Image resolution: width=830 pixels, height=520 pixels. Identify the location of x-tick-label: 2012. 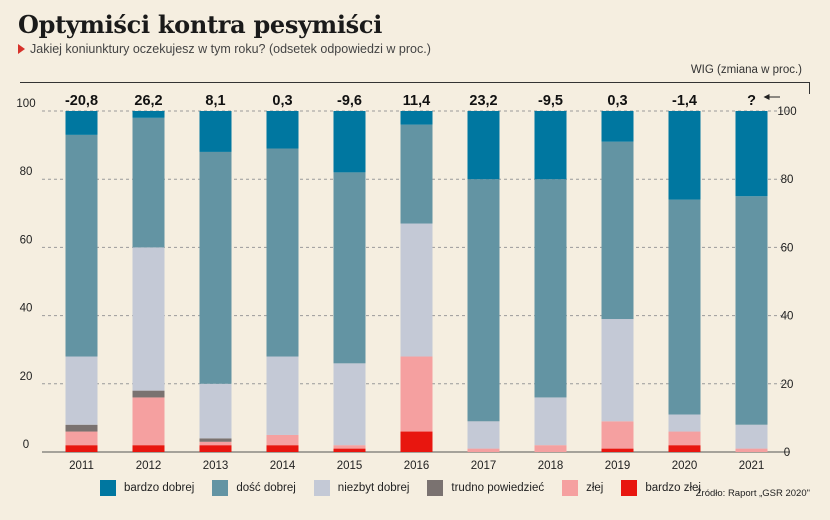
(149, 466).